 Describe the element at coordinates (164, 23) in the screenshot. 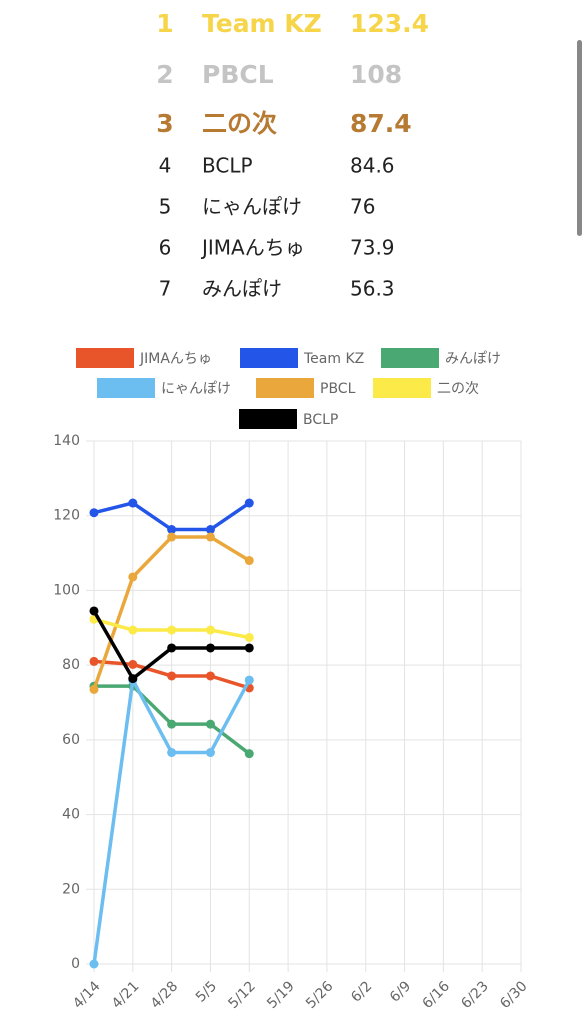

I see `rank-number: 1` at that location.